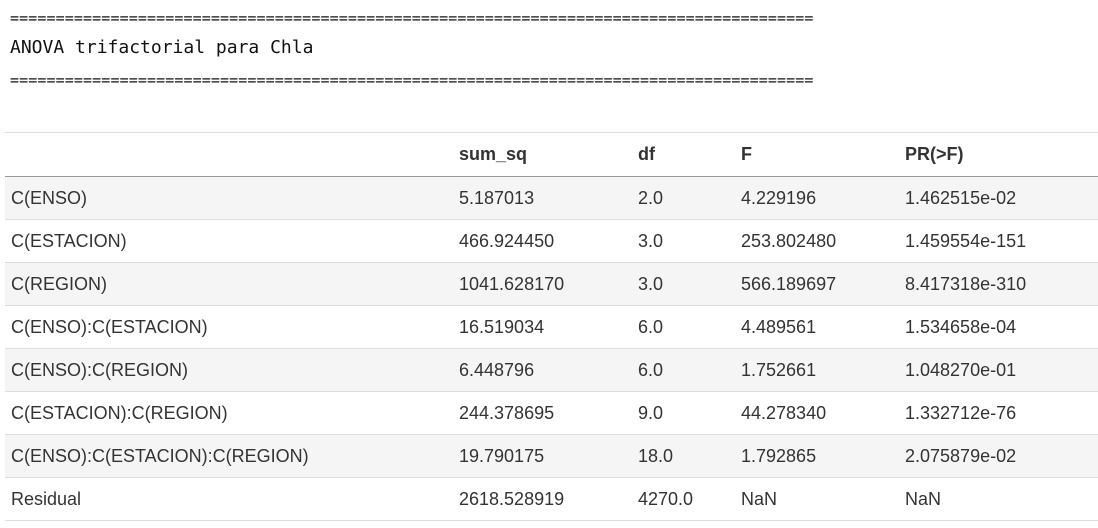 This screenshot has width=1098, height=528. I want to click on sum-sq-cell: 6.448796, so click(497, 369).